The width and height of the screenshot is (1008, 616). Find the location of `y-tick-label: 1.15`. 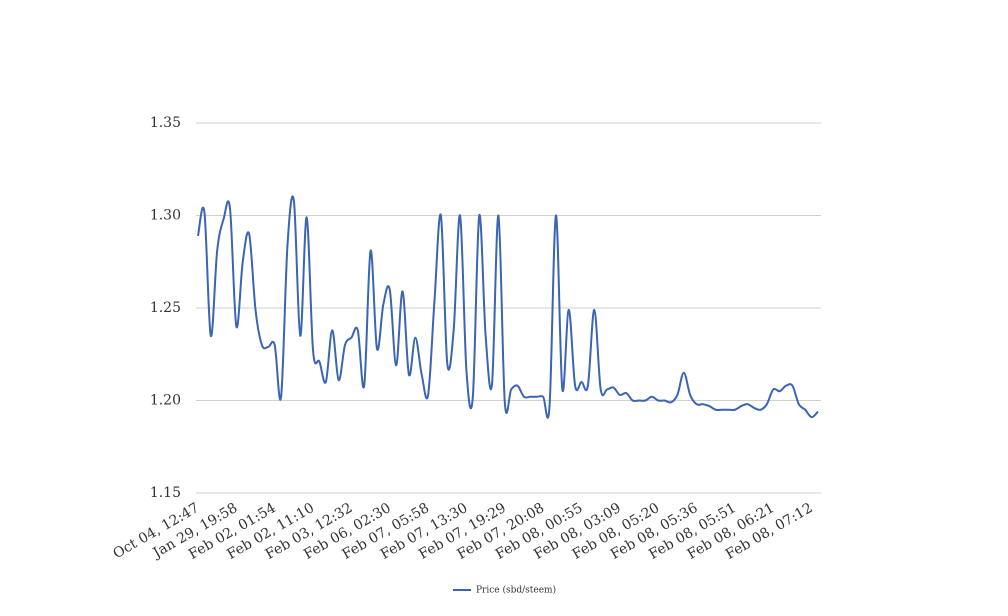

y-tick-label: 1.15 is located at coordinates (165, 493).